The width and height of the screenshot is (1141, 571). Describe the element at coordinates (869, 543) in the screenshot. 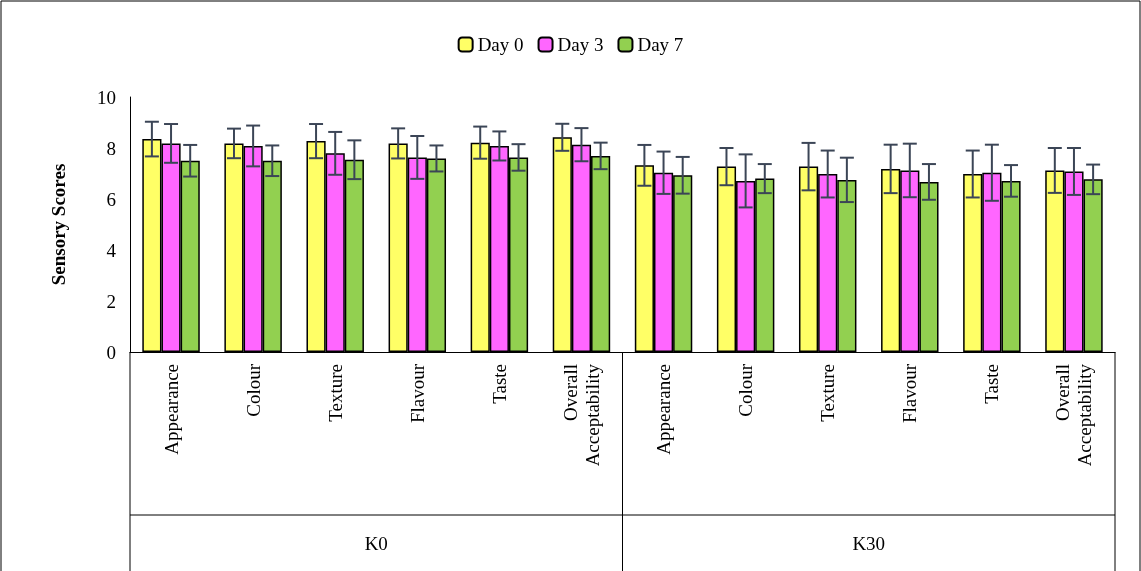

I see `text: K30` at that location.